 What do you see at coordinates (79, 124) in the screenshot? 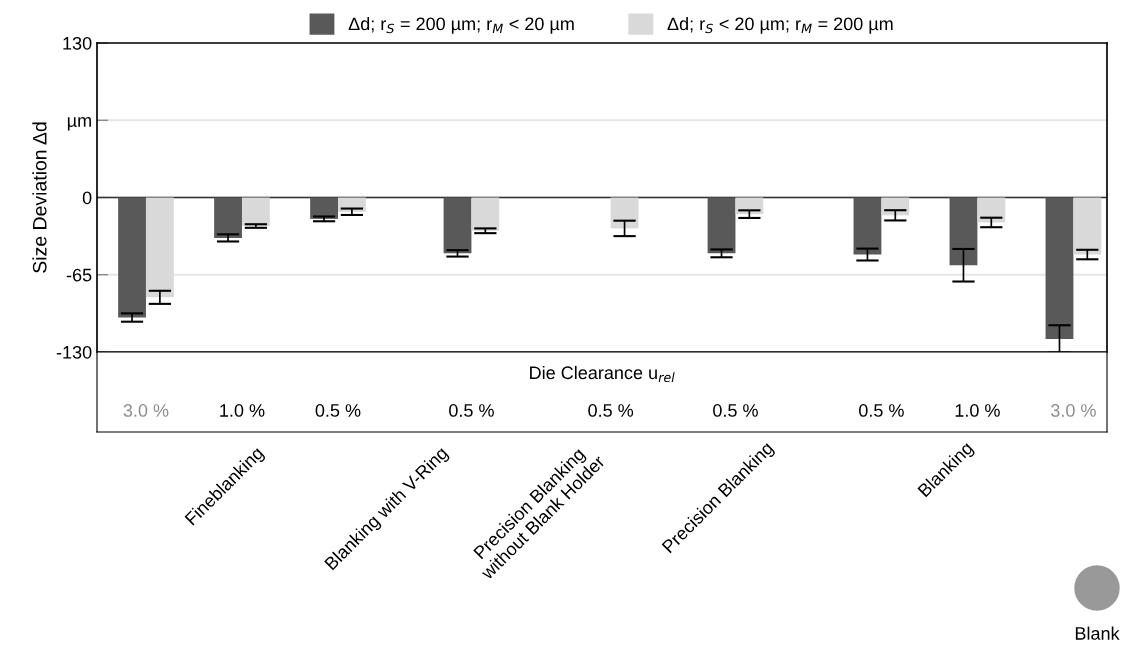
I see `y-tick-label: µm` at bounding box center [79, 124].